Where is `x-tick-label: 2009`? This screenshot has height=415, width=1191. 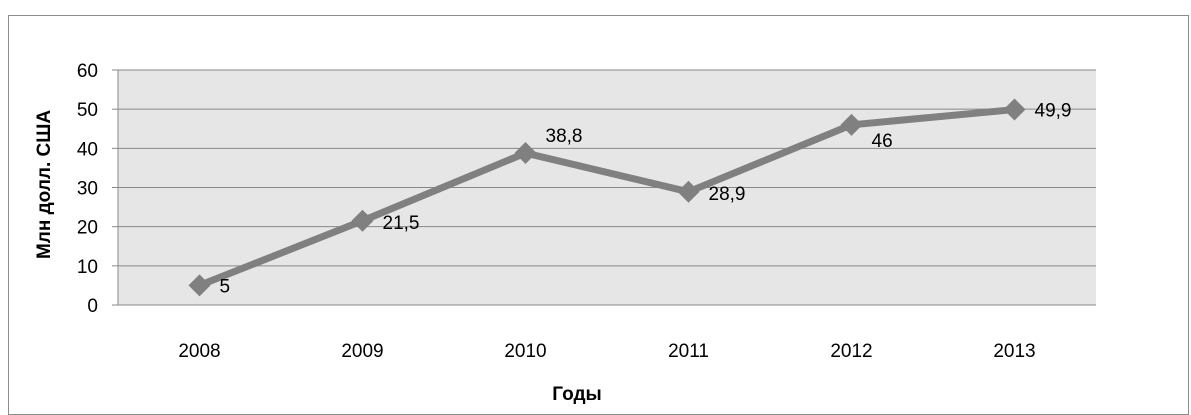 x-tick-label: 2009 is located at coordinates (362, 351).